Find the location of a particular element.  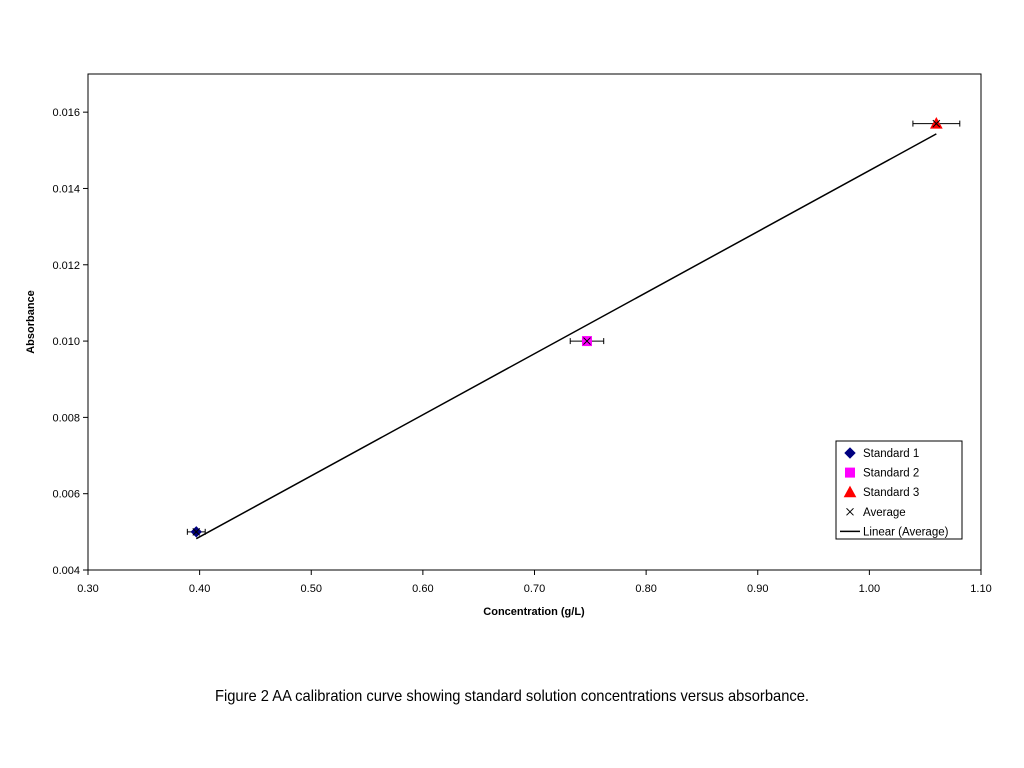

legend-label-standard-2: Standard 2 is located at coordinates (891, 474).